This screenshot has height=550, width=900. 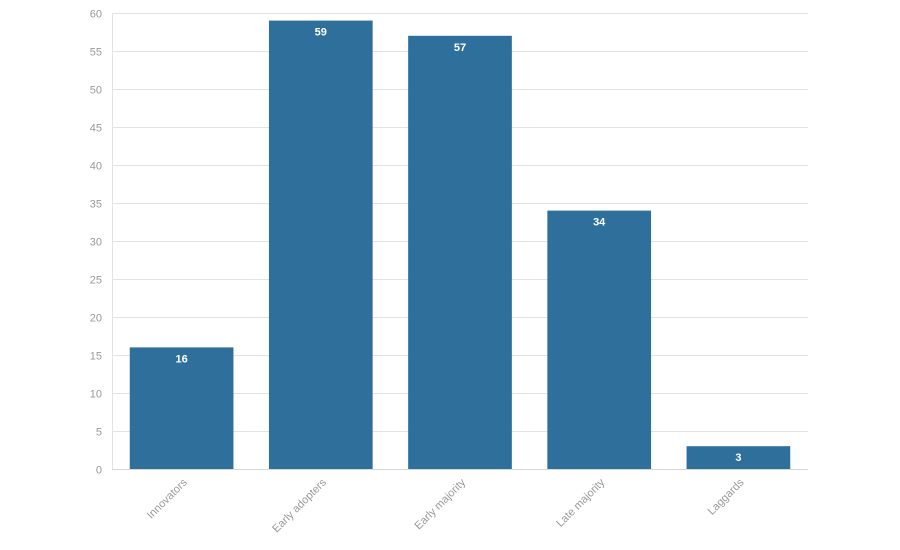 What do you see at coordinates (96, 167) in the screenshot?
I see `y-tick-label: 40` at bounding box center [96, 167].